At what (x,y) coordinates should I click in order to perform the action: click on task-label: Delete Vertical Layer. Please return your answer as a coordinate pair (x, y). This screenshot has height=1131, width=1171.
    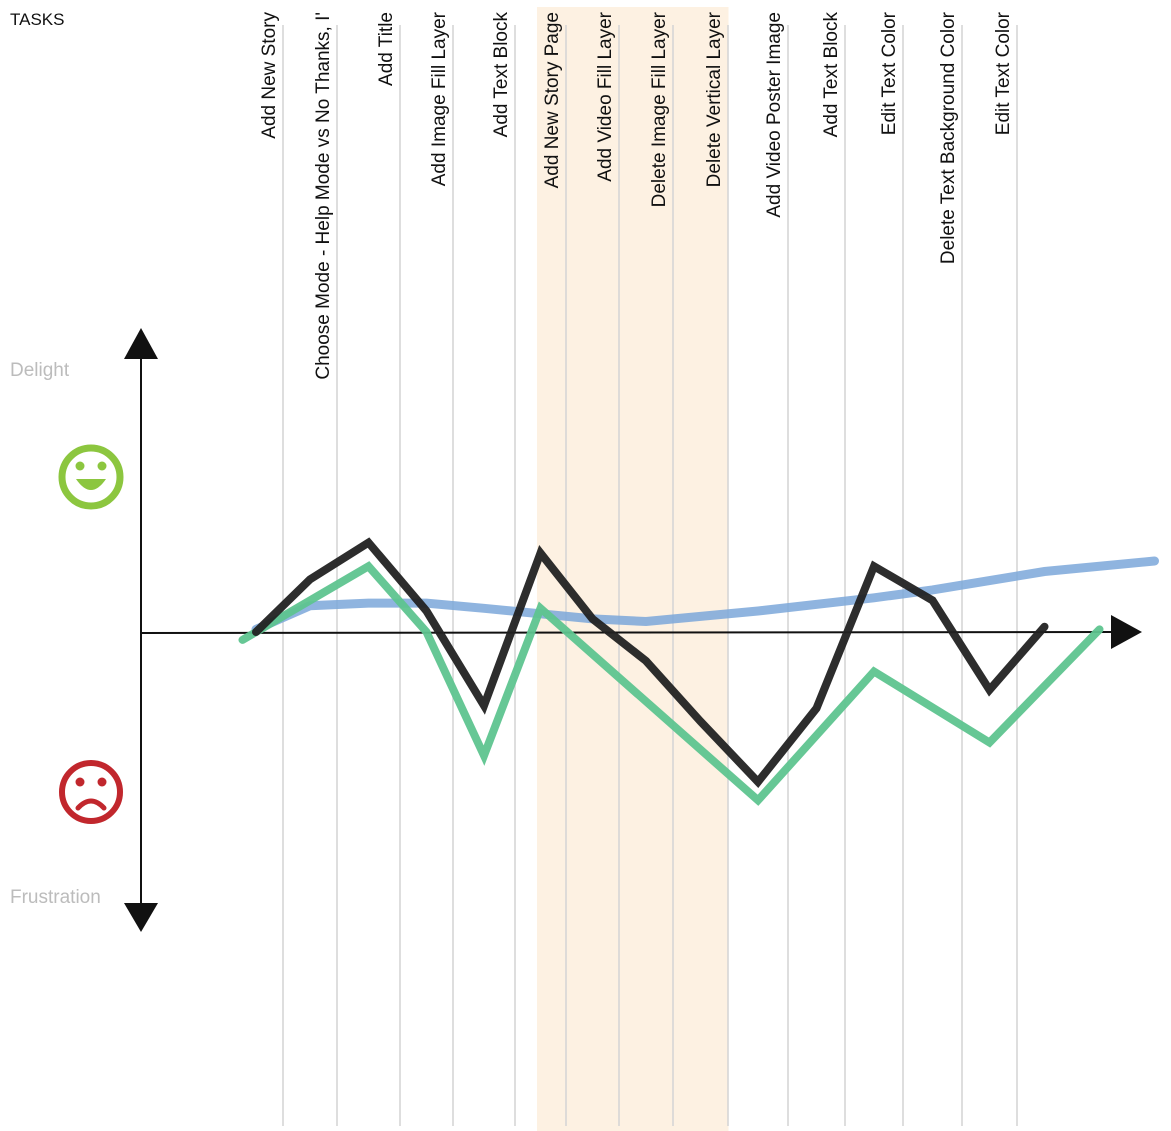
    Looking at the image, I should click on (714, 99).